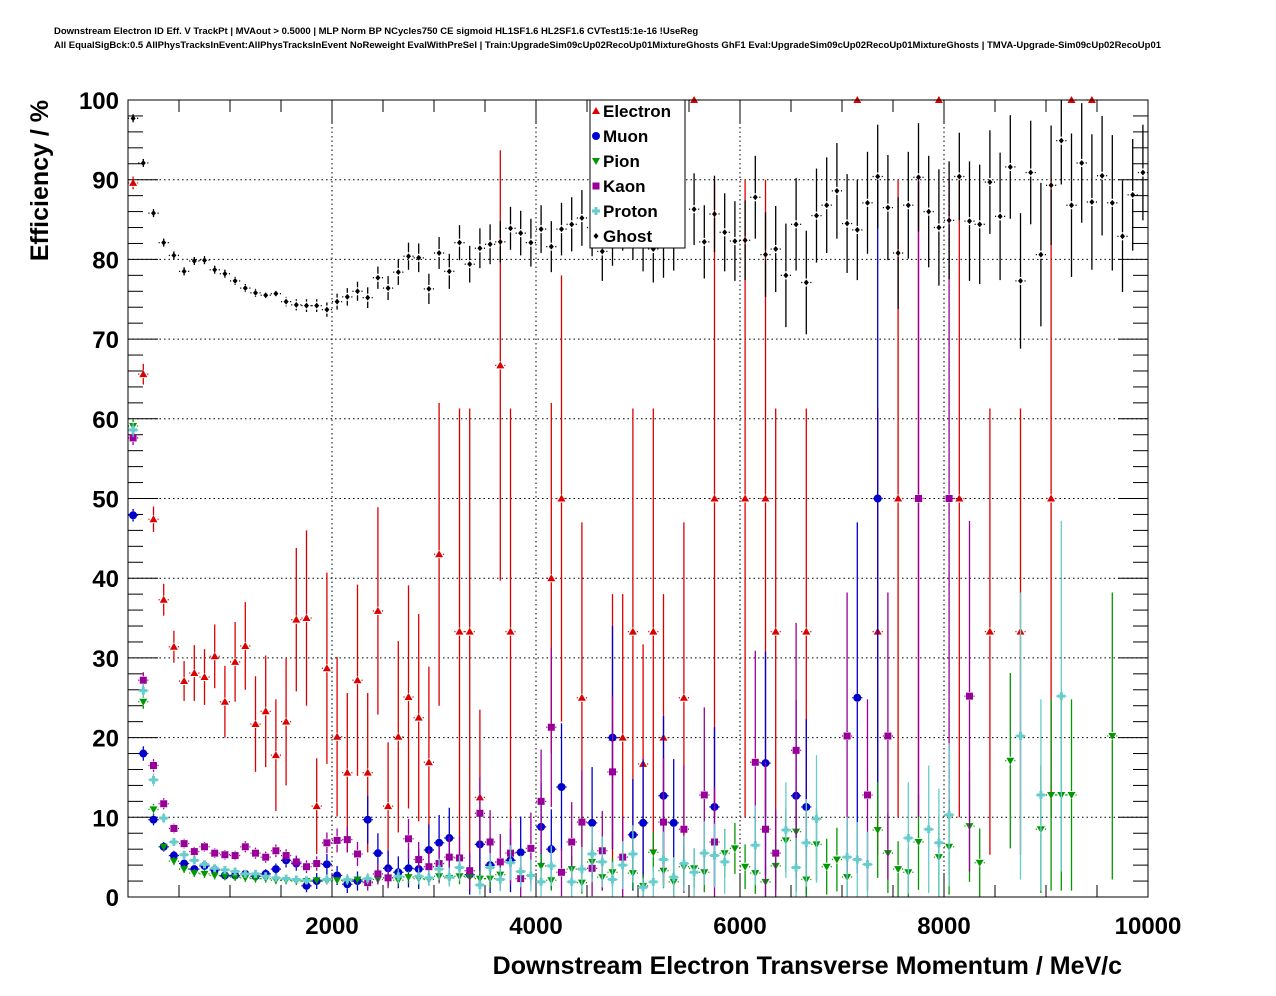  Describe the element at coordinates (596, 136) in the screenshot. I see `legend-muon-marker-icon` at that location.